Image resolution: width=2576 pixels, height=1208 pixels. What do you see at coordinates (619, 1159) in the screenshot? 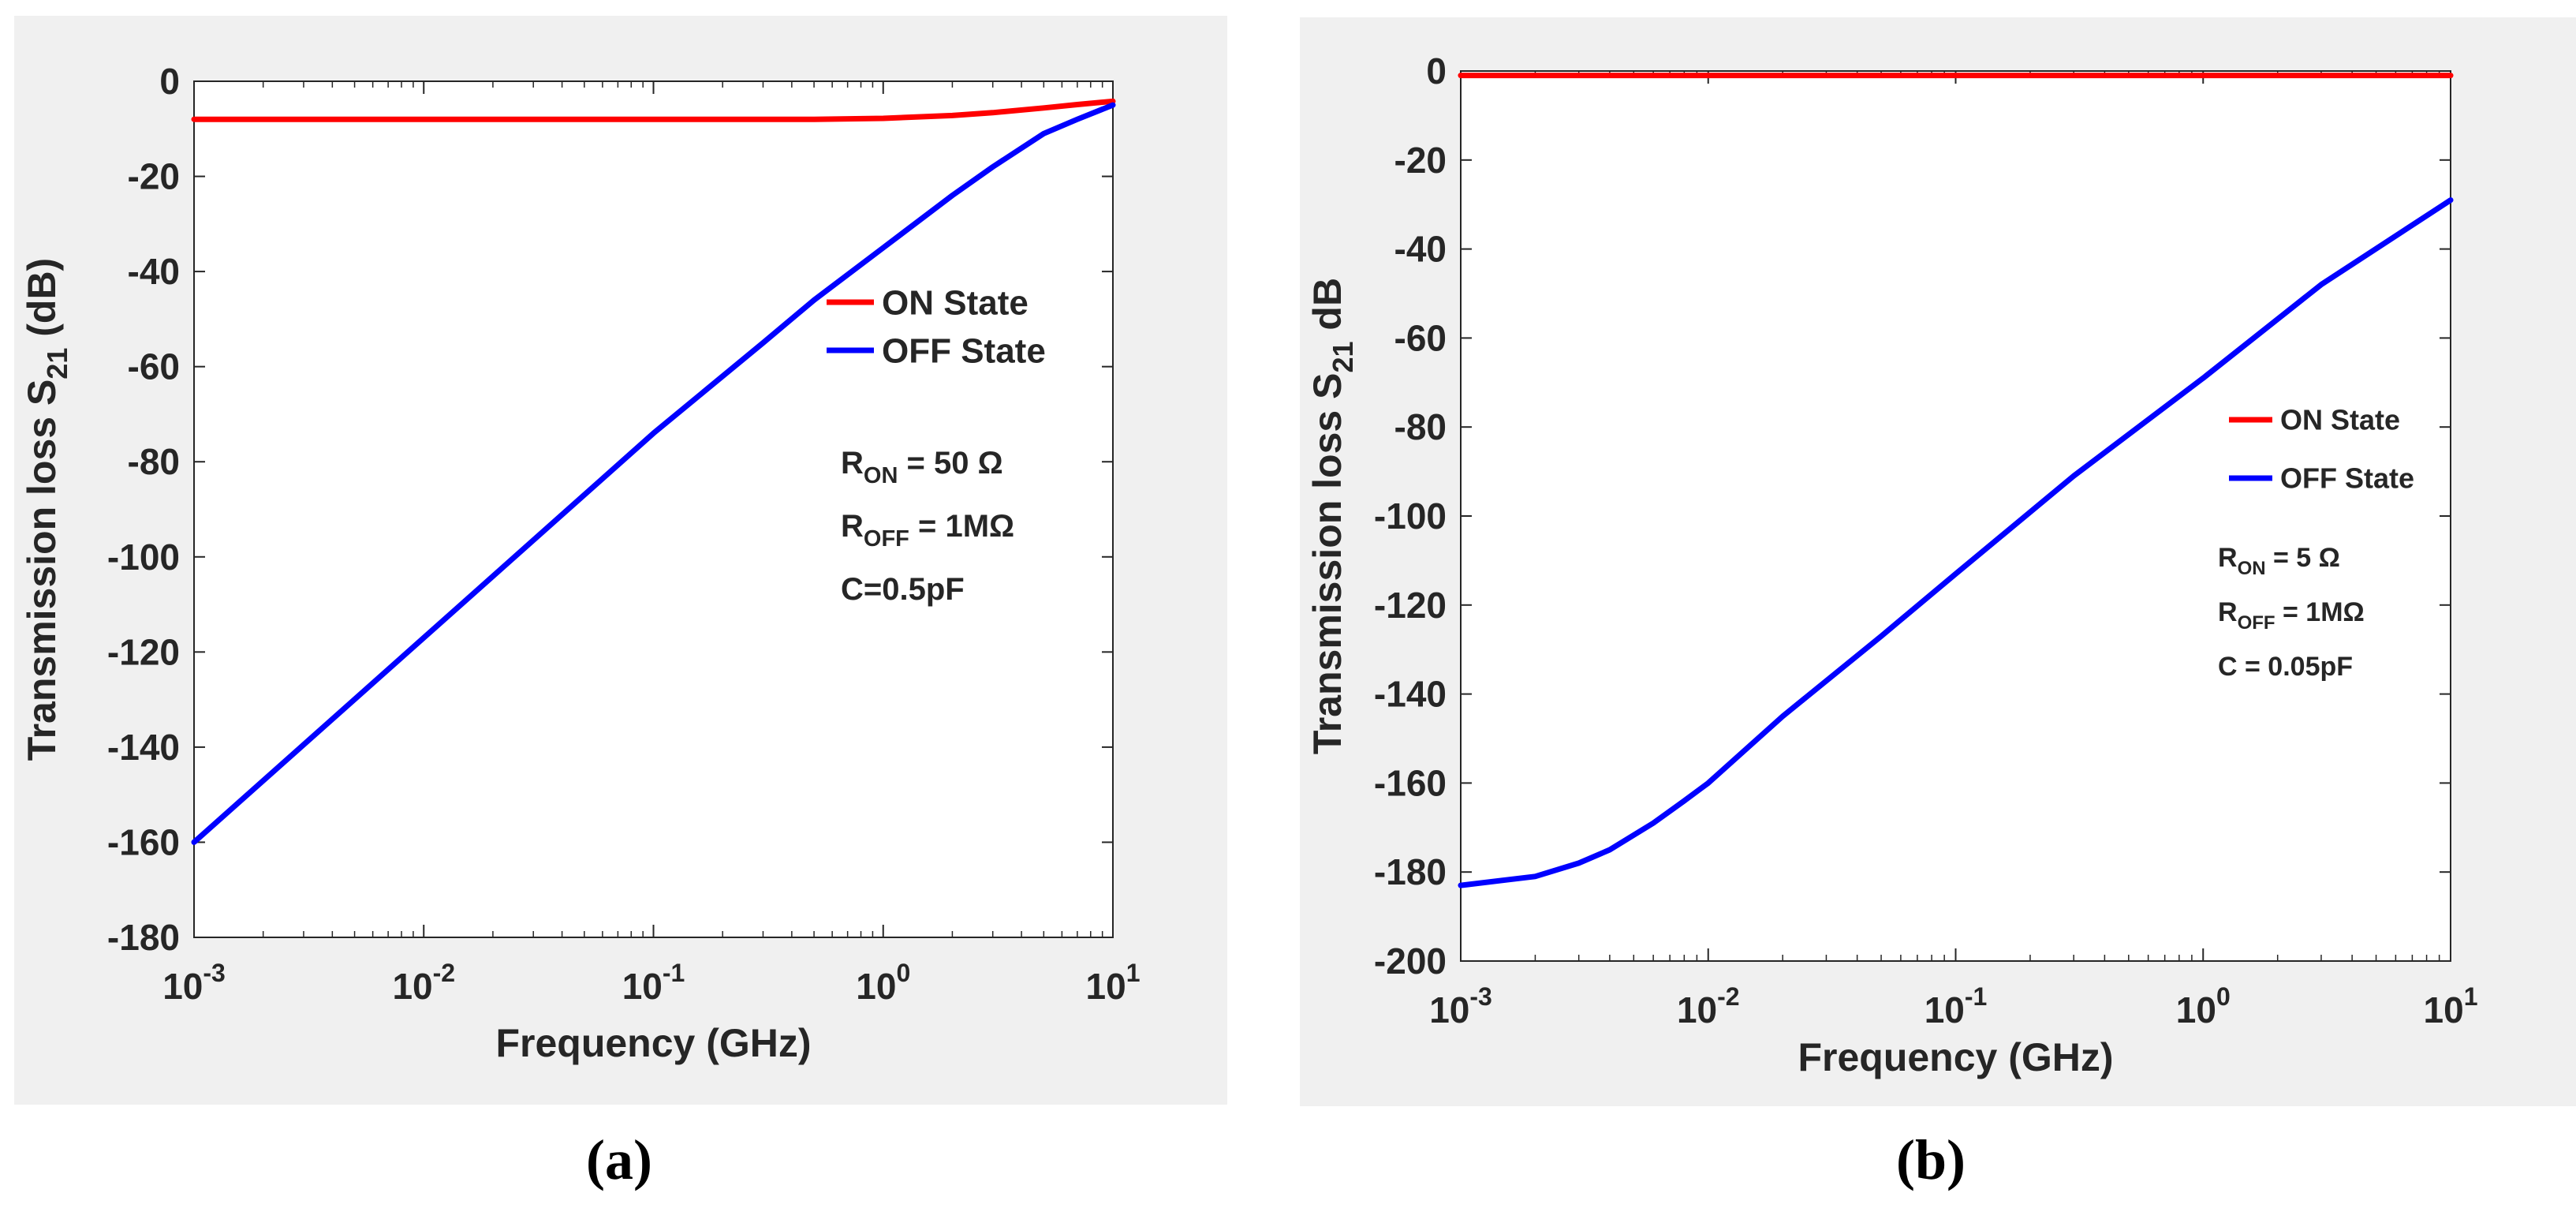
I see `panel-caption: (a)` at bounding box center [619, 1159].